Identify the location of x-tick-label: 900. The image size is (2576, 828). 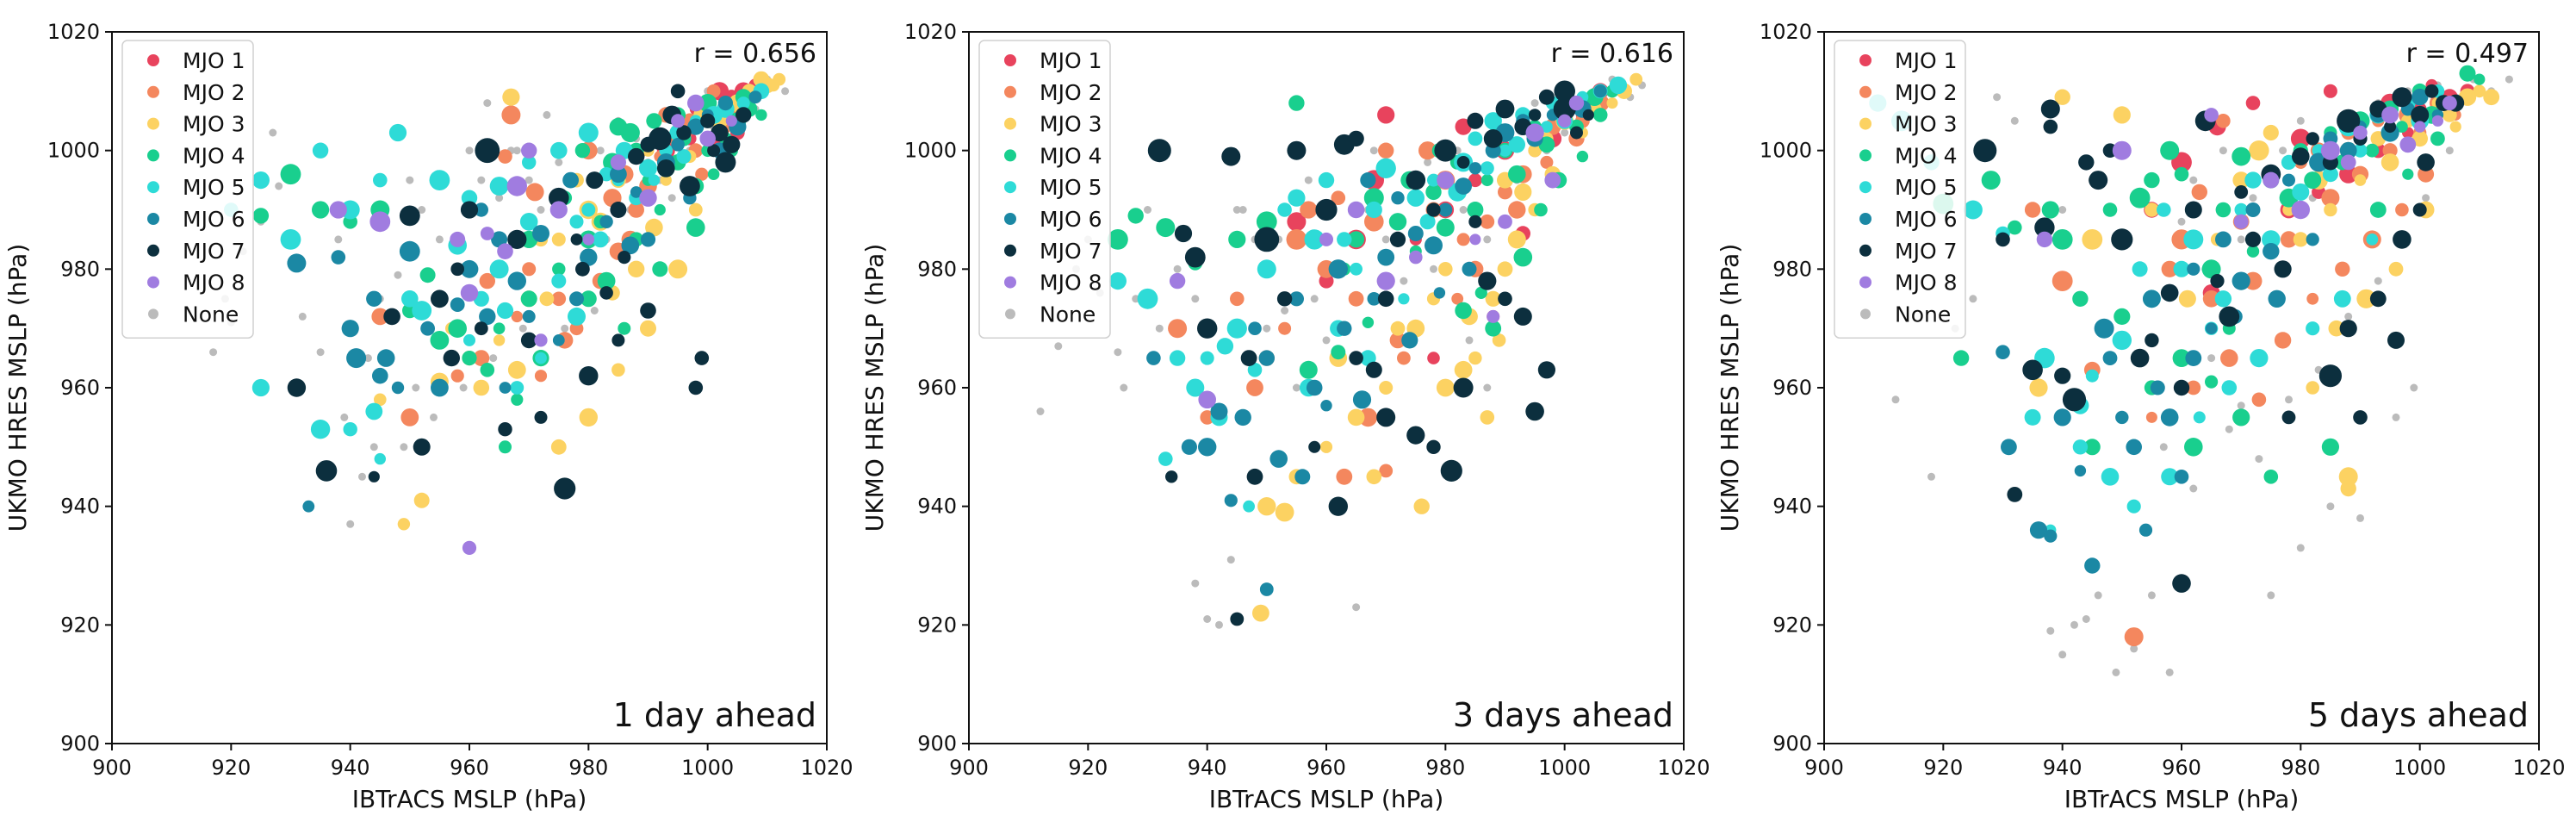
(1824, 768).